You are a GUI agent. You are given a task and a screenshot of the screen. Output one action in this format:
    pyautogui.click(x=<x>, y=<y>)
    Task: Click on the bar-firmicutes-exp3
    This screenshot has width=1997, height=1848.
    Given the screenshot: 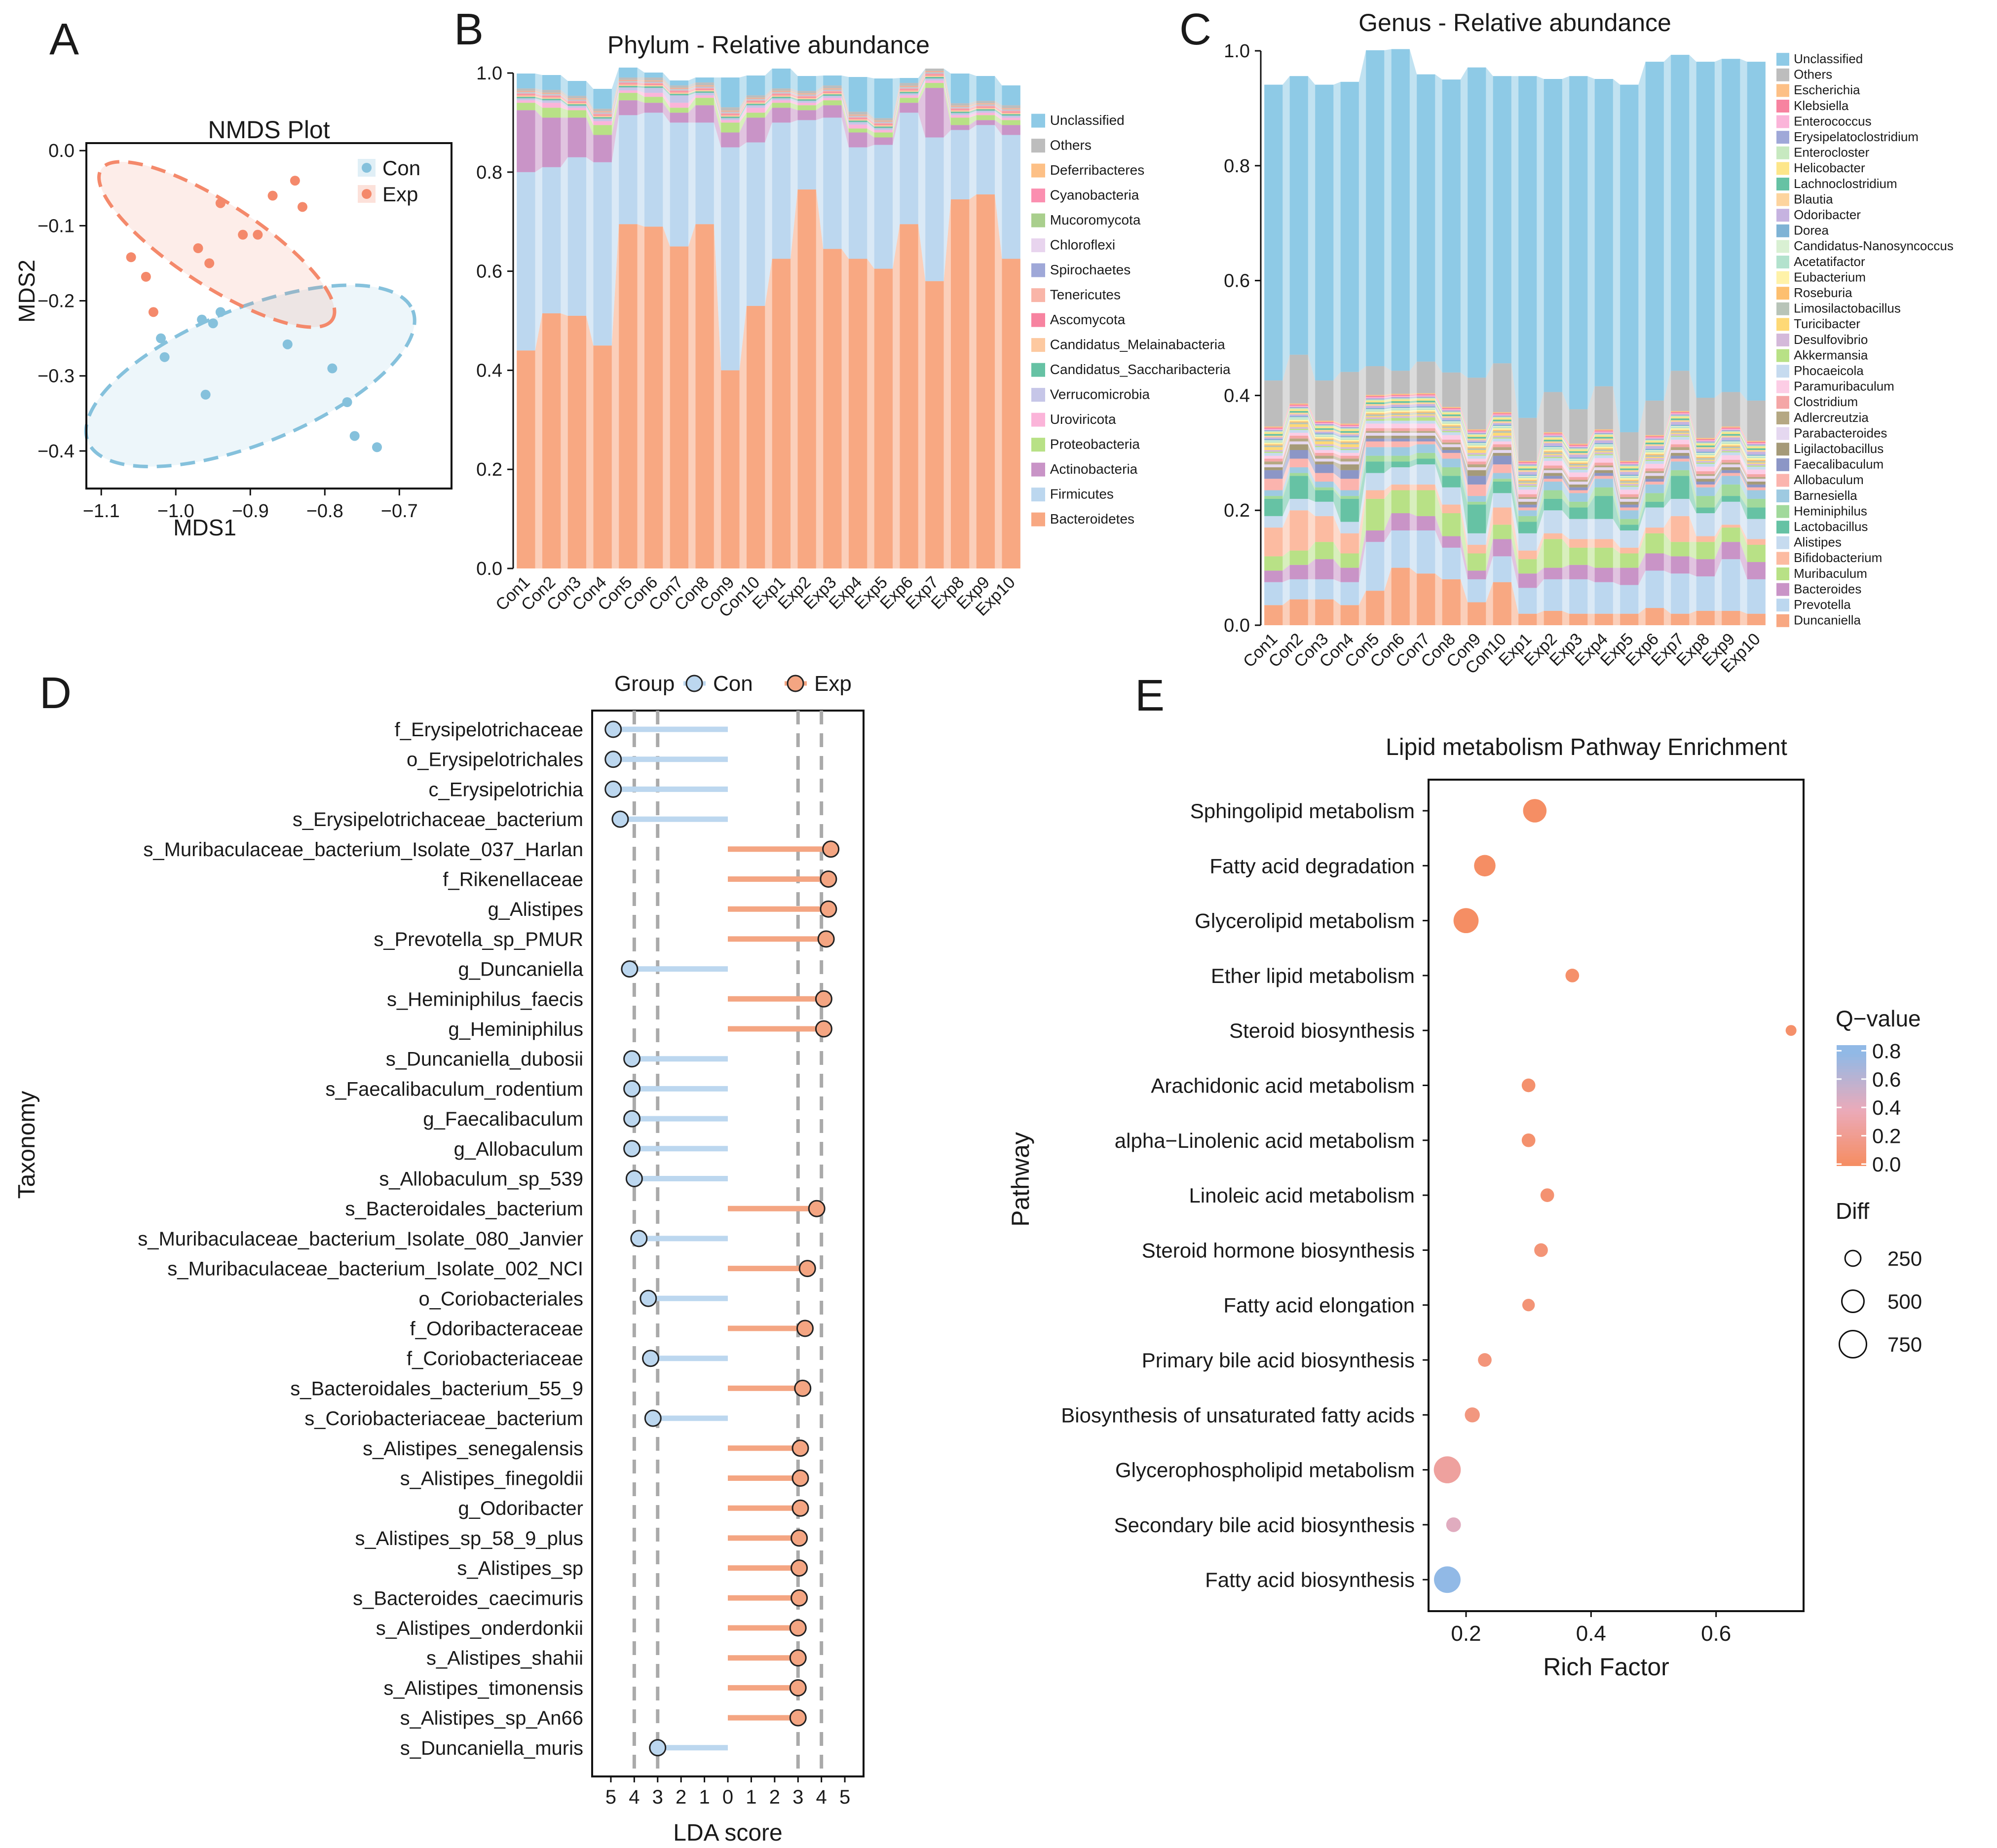 What is the action you would take?
    pyautogui.click(x=832, y=183)
    